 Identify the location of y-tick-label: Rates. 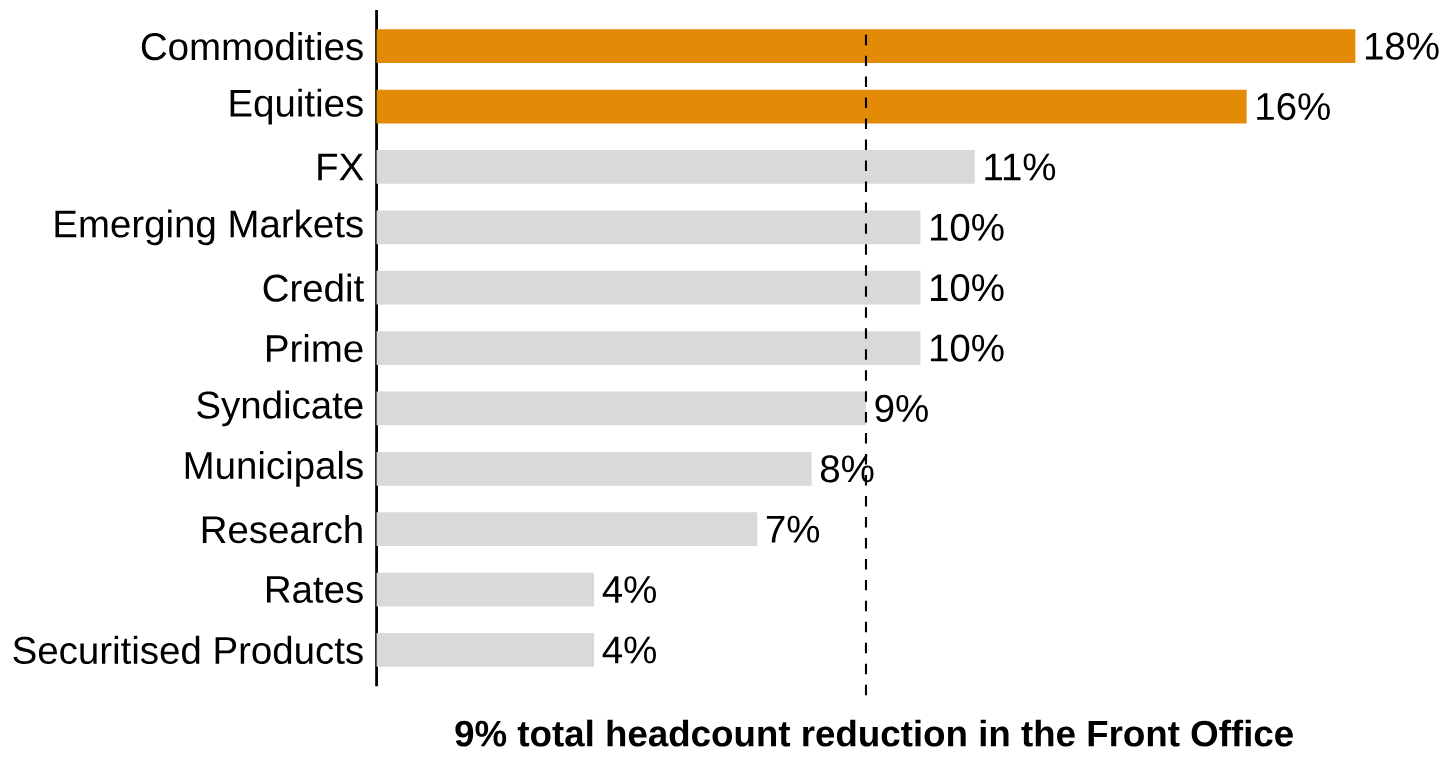
(314, 589).